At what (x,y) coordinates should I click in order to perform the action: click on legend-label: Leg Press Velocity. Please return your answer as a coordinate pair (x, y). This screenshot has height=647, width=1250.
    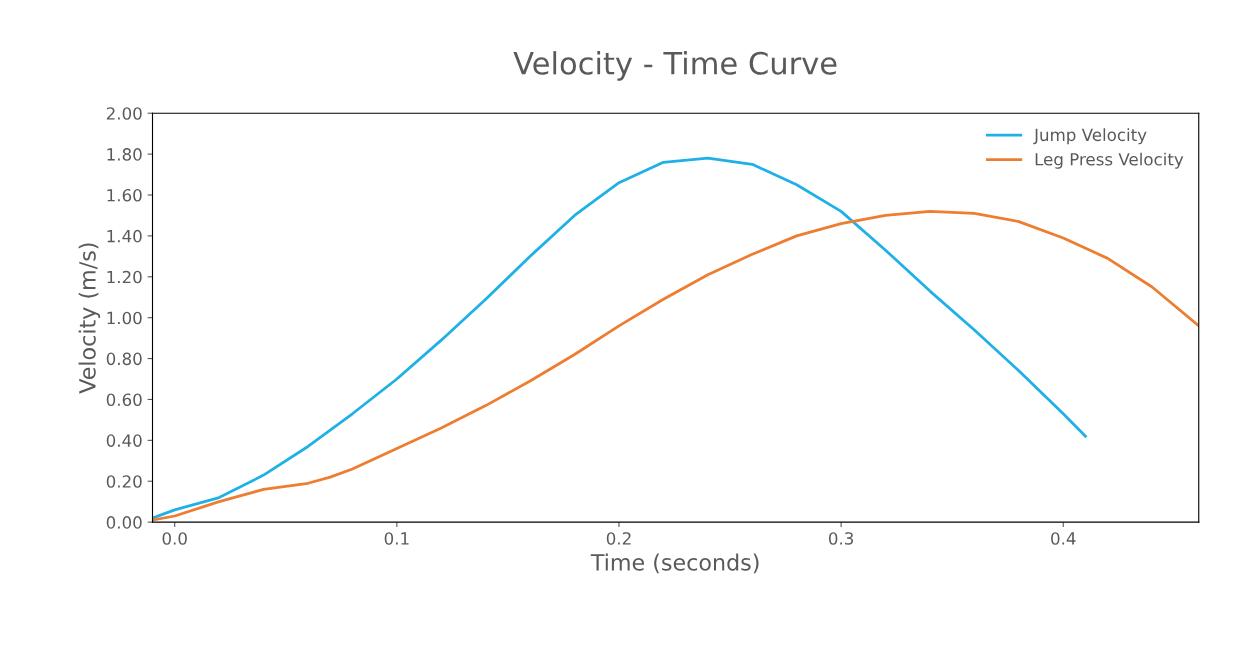
    Looking at the image, I should click on (1109, 160).